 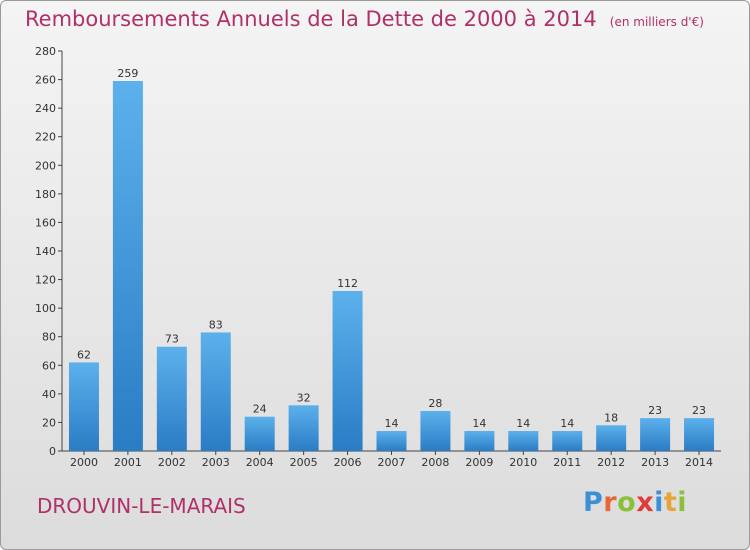 What do you see at coordinates (304, 462) in the screenshot?
I see `x-tick-label: 2005` at bounding box center [304, 462].